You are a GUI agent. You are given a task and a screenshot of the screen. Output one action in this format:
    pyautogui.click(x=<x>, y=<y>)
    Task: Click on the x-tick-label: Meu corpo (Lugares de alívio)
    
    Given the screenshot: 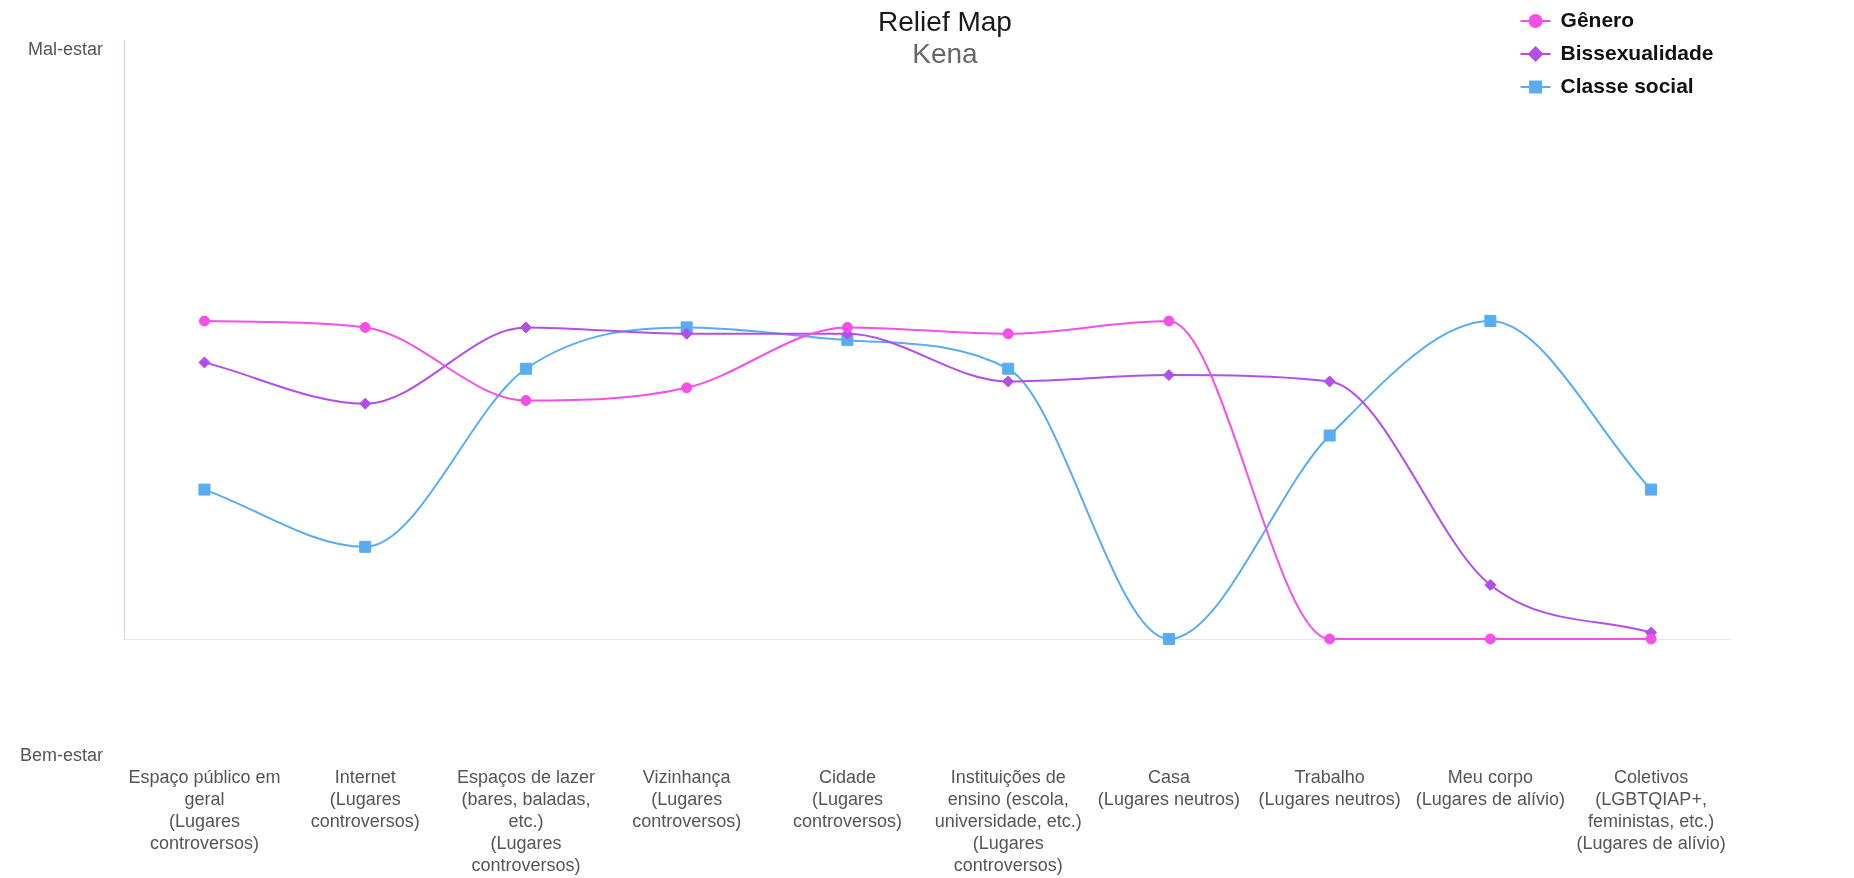 What is the action you would take?
    pyautogui.click(x=1490, y=787)
    